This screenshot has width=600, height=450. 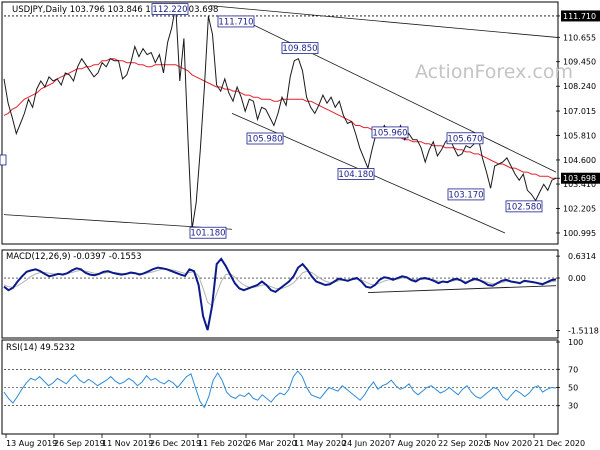 I want to click on rsi-y-tick-label: 50, so click(x=573, y=388).